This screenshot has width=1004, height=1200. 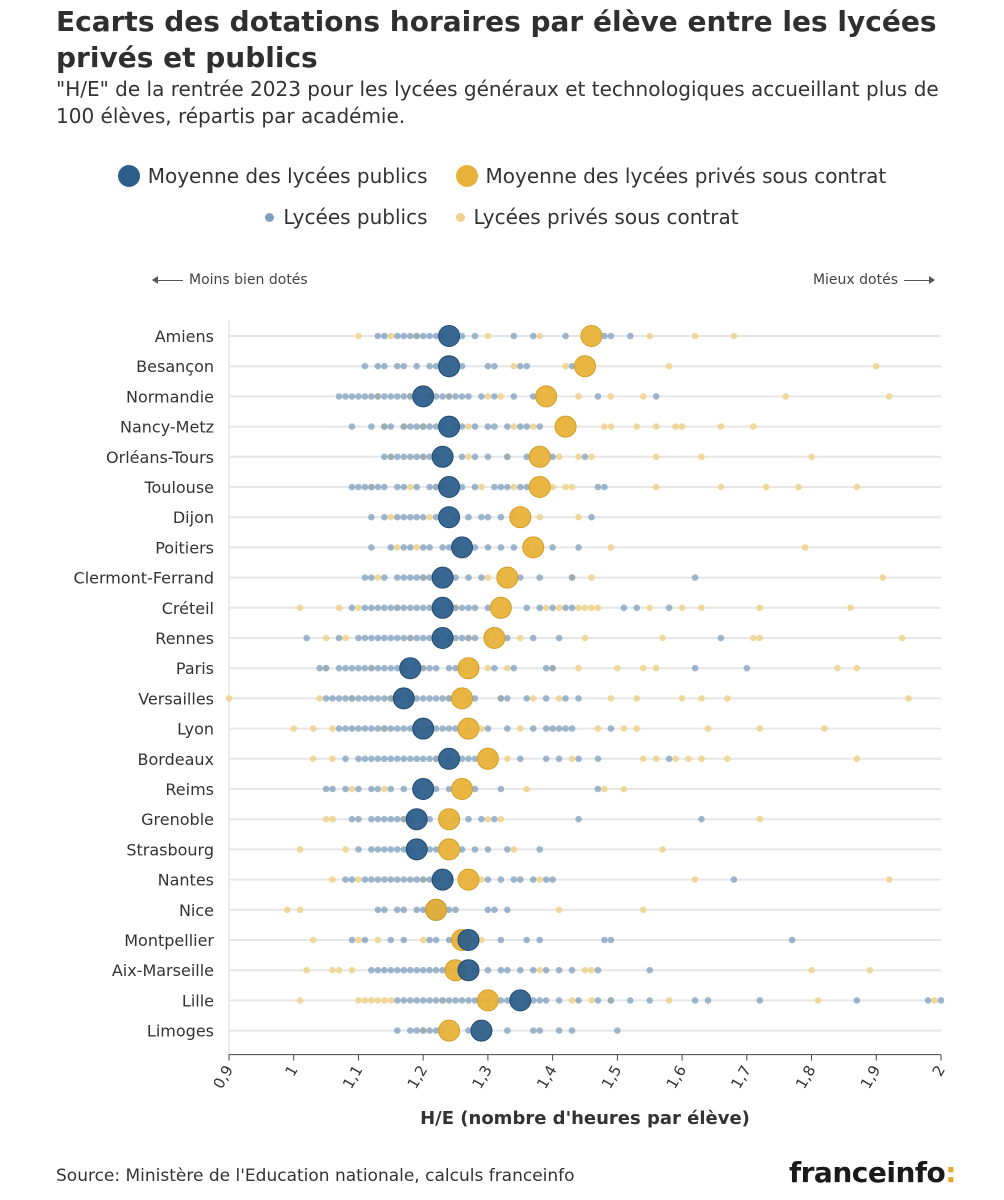 I want to click on legend-item-mean-public: Moyenne des lycées publics, so click(x=272, y=176).